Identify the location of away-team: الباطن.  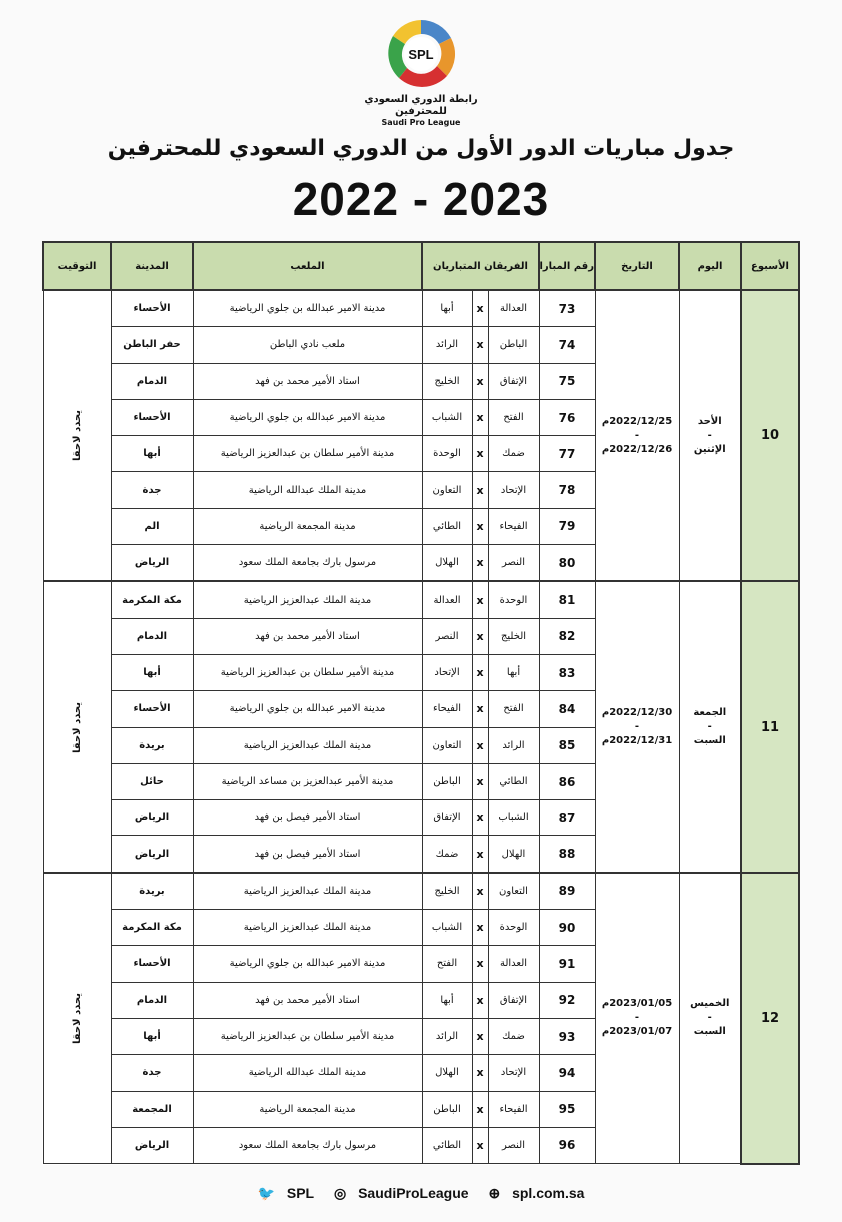
(447, 1109).